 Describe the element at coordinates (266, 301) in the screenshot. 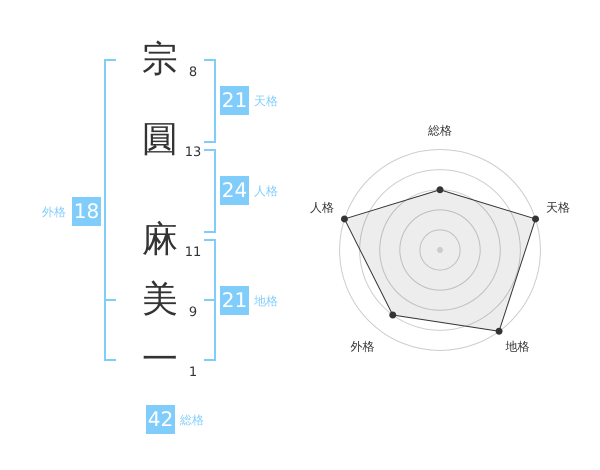

I see `category-label: 地格` at that location.